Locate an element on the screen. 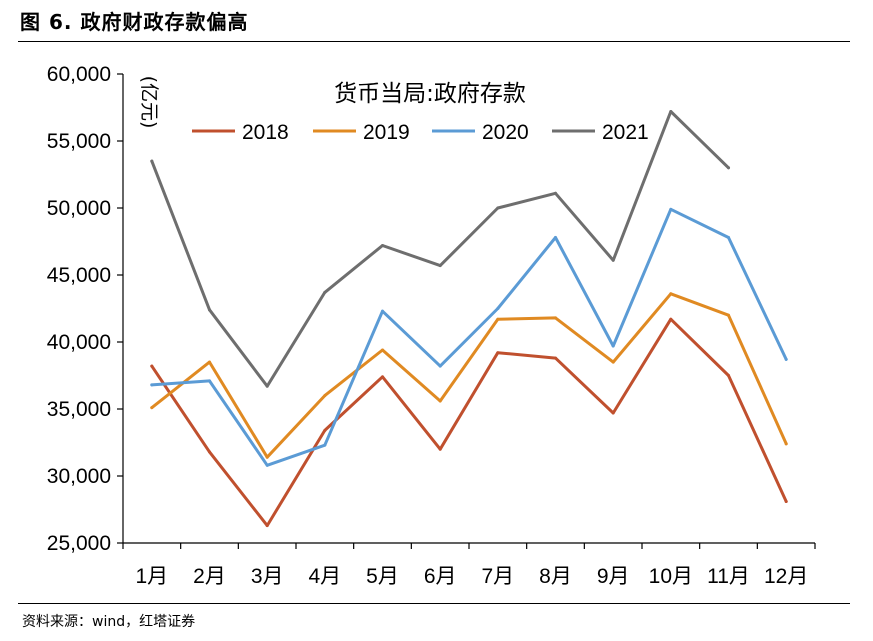 The width and height of the screenshot is (873, 641). y-tick-label: 55,000 is located at coordinates (79, 141).